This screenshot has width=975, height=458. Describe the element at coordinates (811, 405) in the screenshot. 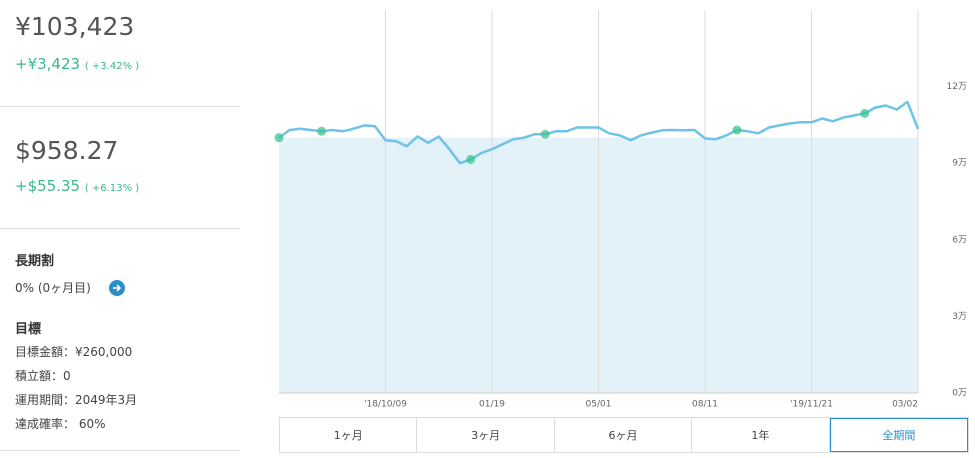

I see `x-tick-label: '19/11/21` at that location.